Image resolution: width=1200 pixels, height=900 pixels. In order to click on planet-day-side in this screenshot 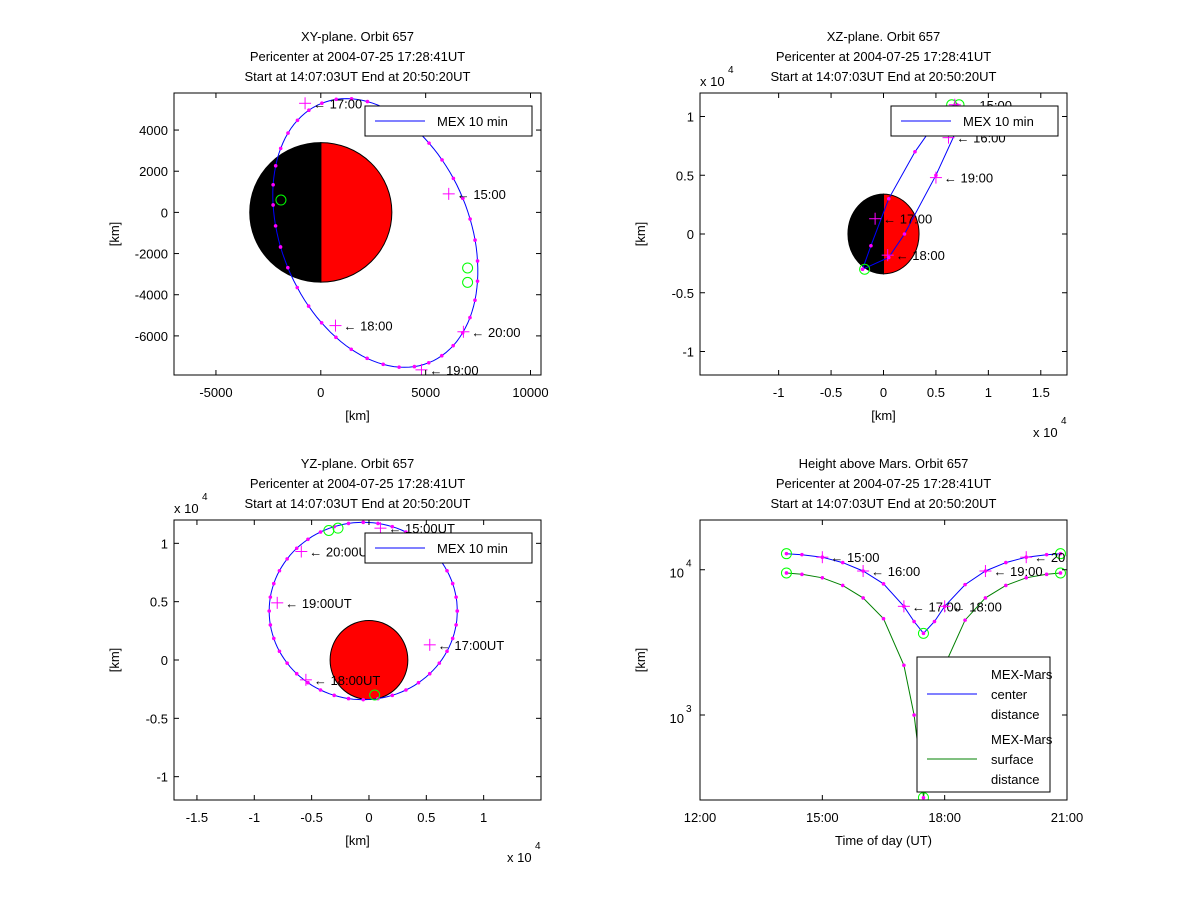, I will do `click(356, 212)`.